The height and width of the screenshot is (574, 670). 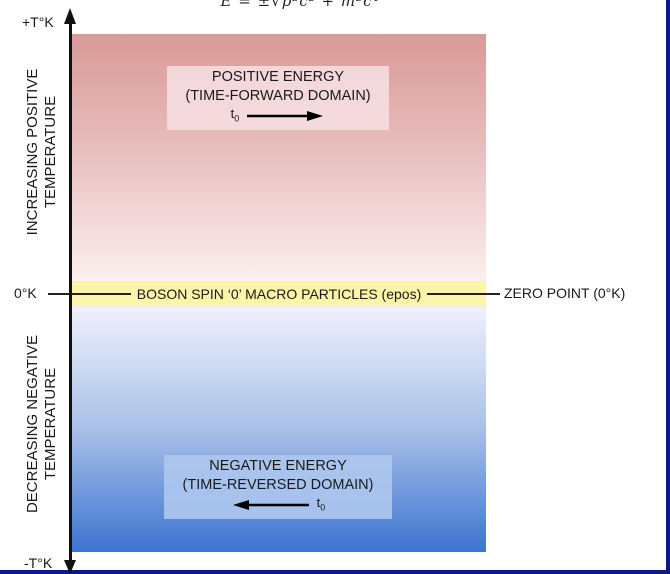 What do you see at coordinates (278, 466) in the screenshot?
I see `negative-energy-title: NEGATIVE ENERGY` at bounding box center [278, 466].